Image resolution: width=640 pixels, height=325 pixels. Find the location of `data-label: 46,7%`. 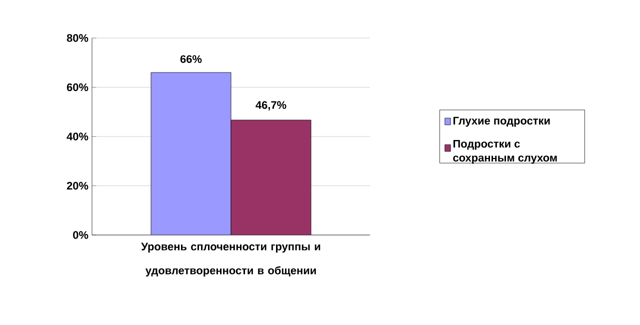

data-label: 46,7% is located at coordinates (271, 105).